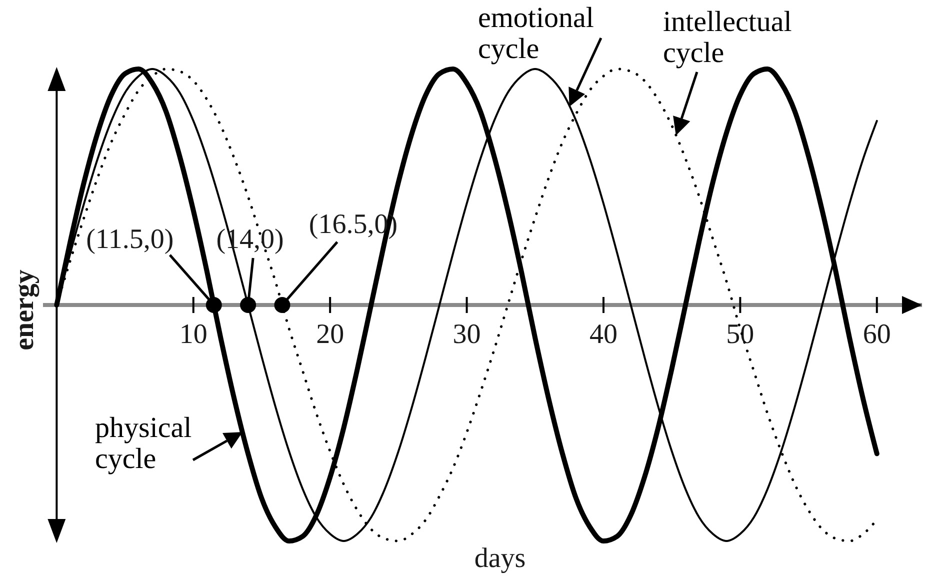  Describe the element at coordinates (24, 310) in the screenshot. I see `y-axis-title: energy` at that location.